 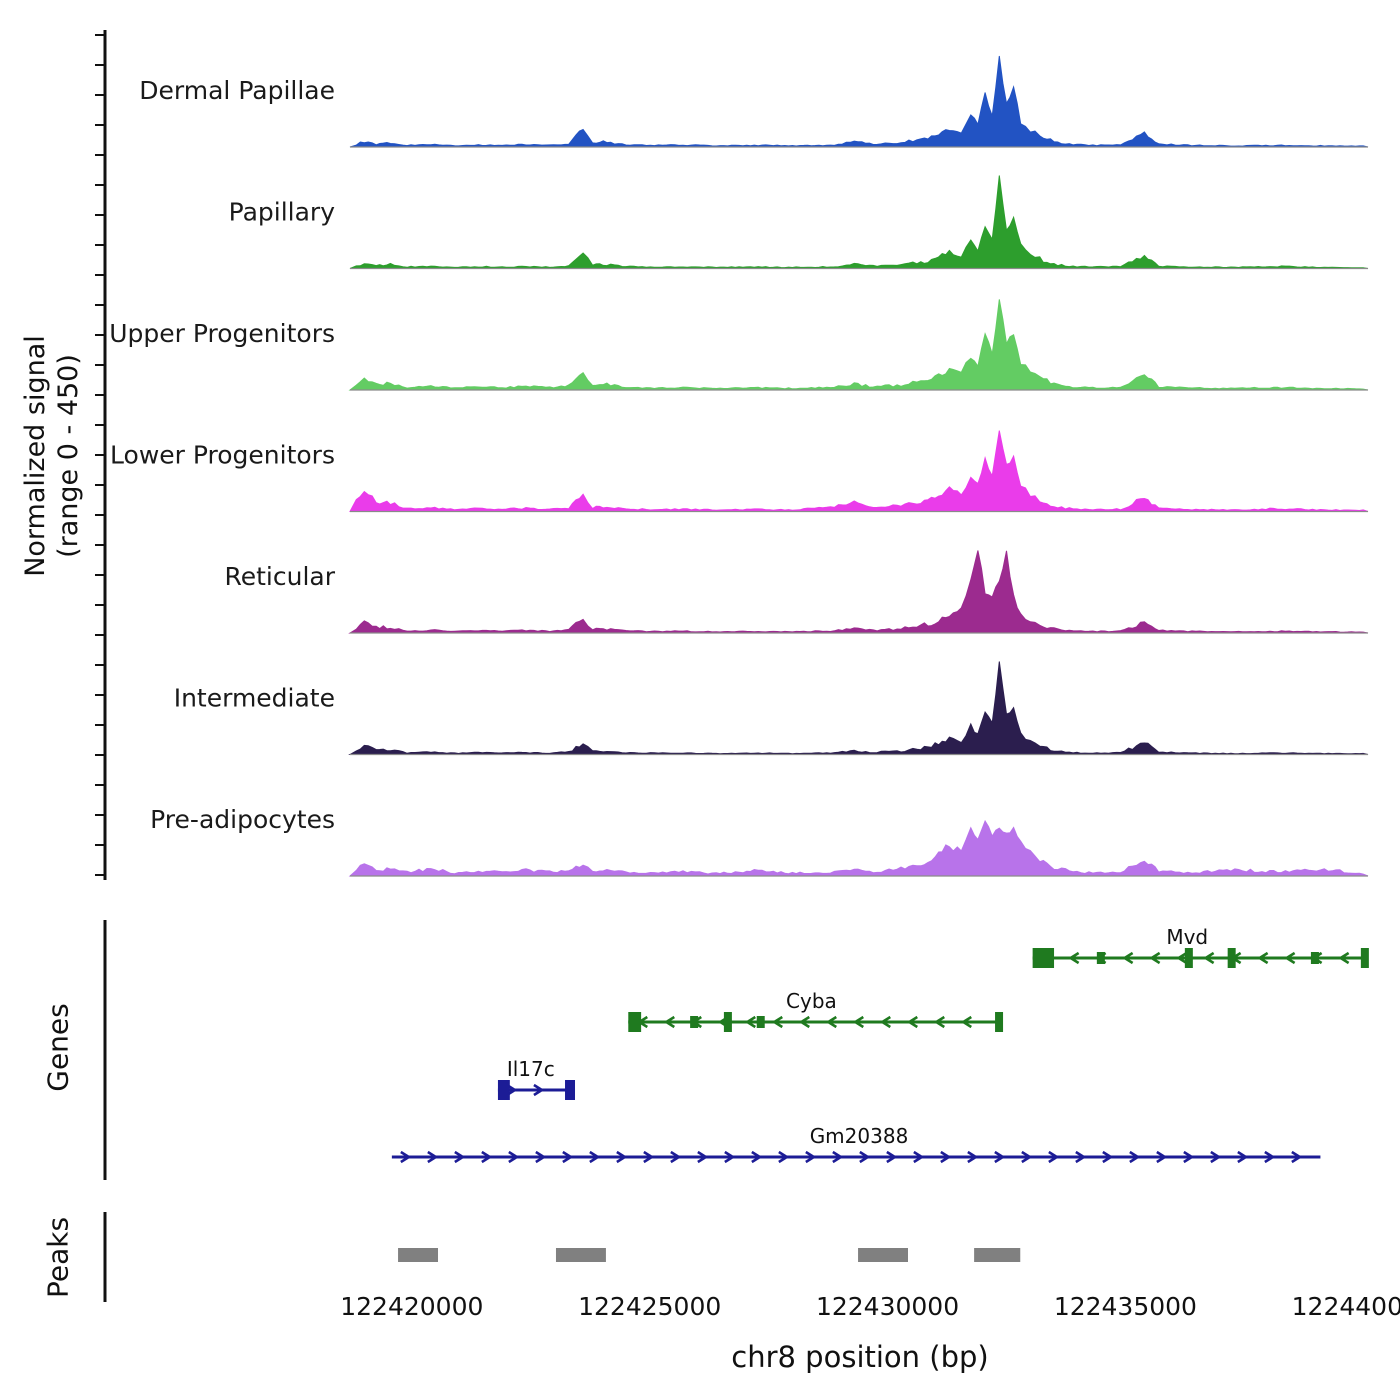 I want to click on gene-label: Mvd, so click(x=1187, y=937).